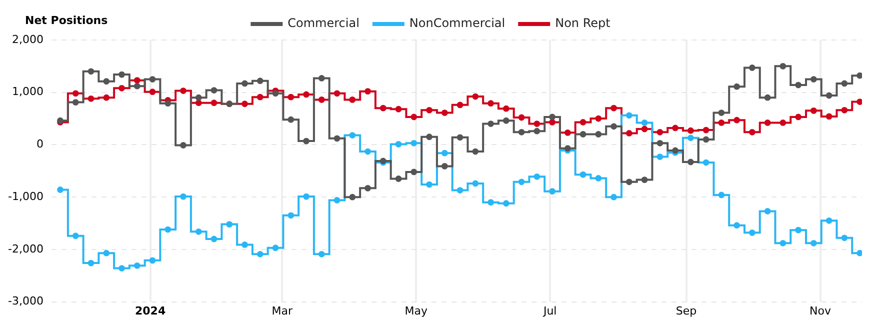 Image resolution: width=876 pixels, height=325 pixels. I want to click on x-tick-label: 2024, so click(150, 311).